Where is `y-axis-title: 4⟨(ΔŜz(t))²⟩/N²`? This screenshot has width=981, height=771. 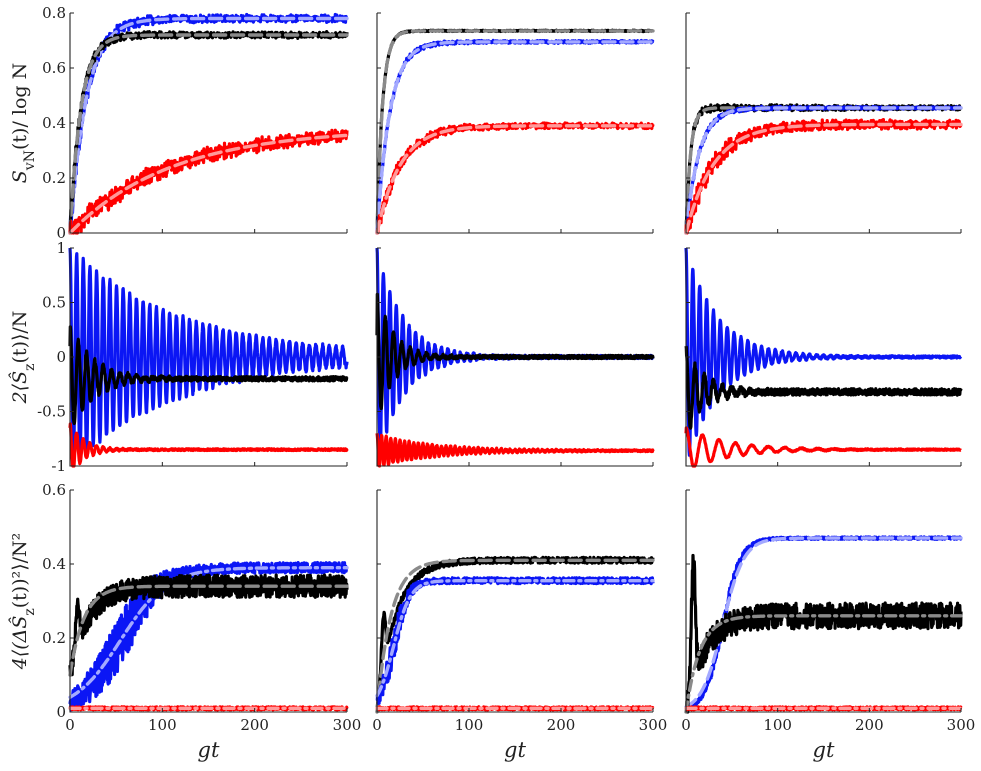
y-axis-title: 4⟨(ΔŜz(t))²⟩/N² is located at coordinates (23, 602).